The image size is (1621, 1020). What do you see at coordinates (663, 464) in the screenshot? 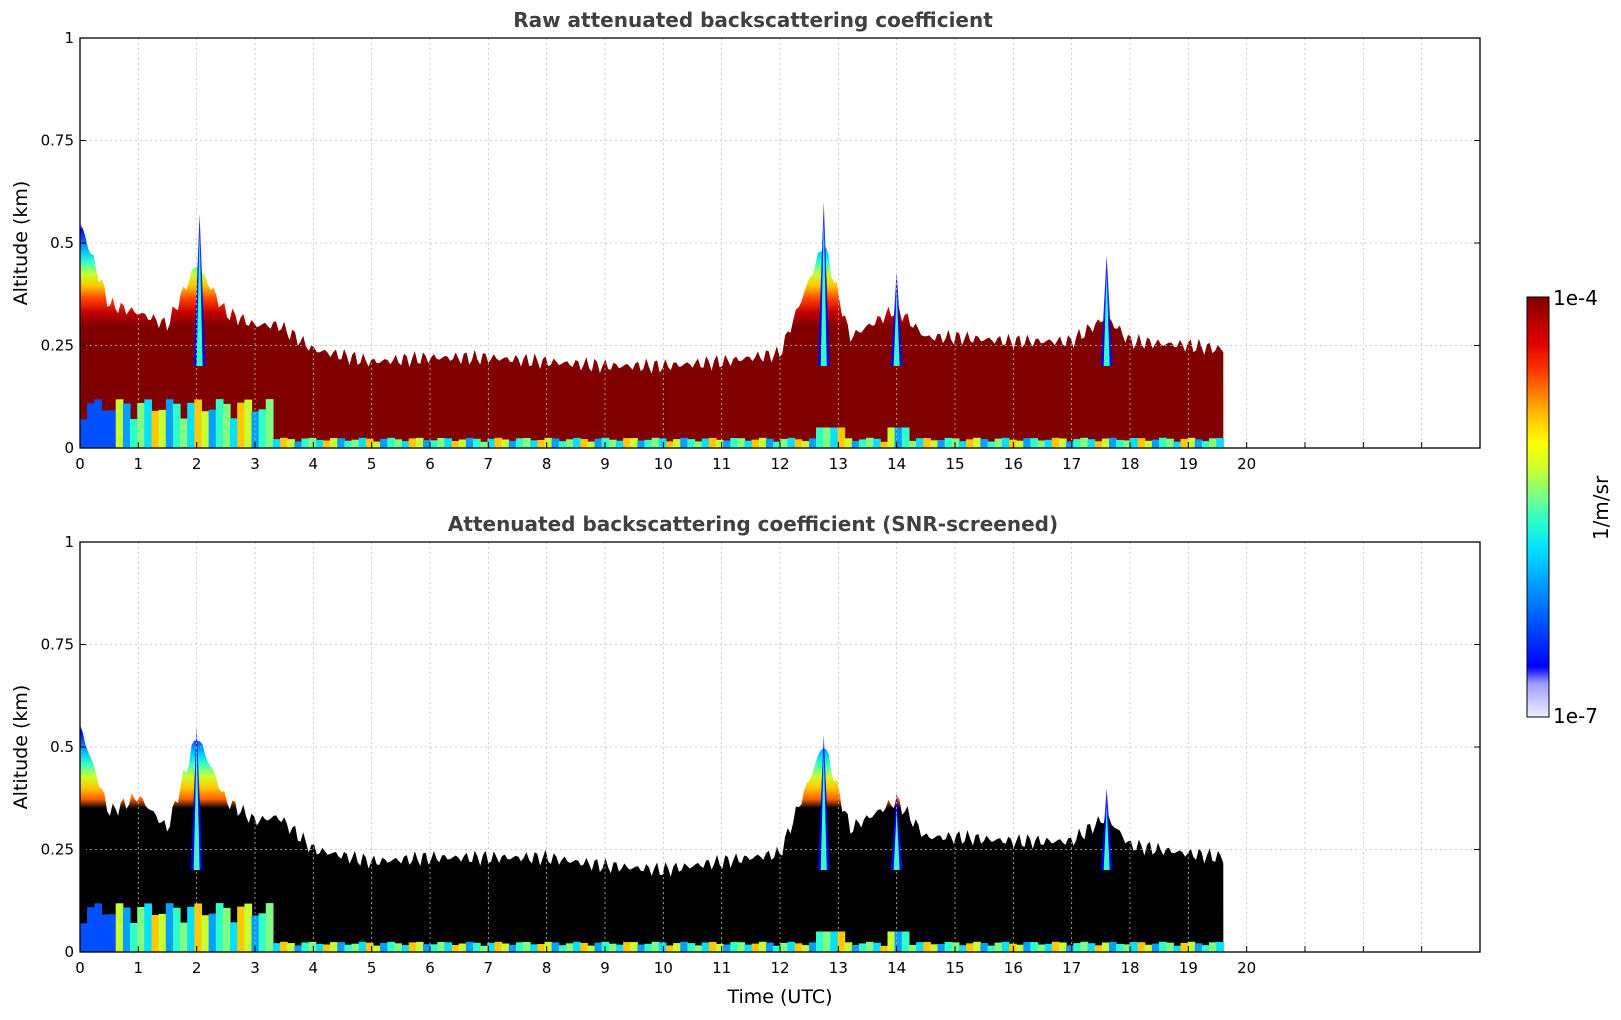
I see `x-tick-label: 10` at bounding box center [663, 464].